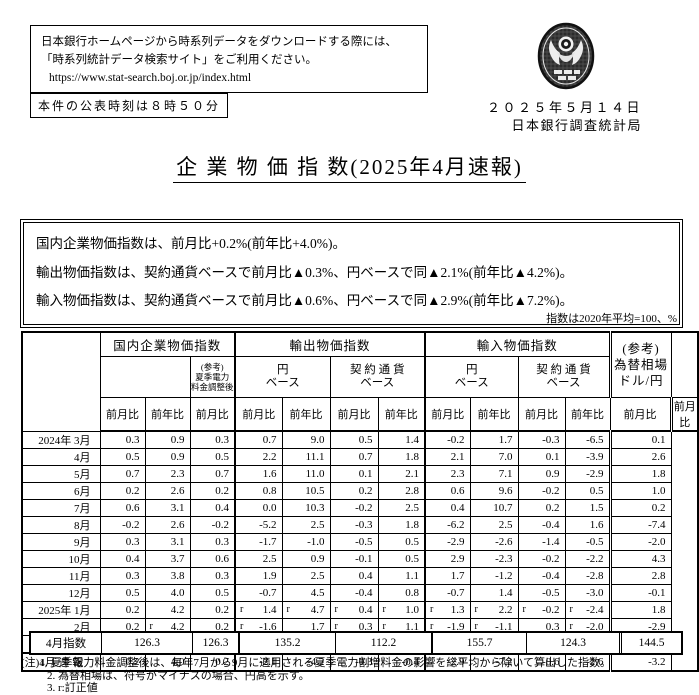 The image size is (699, 695). Describe the element at coordinates (354, 541) in the screenshot. I see `data-cell: -0.5` at that location.